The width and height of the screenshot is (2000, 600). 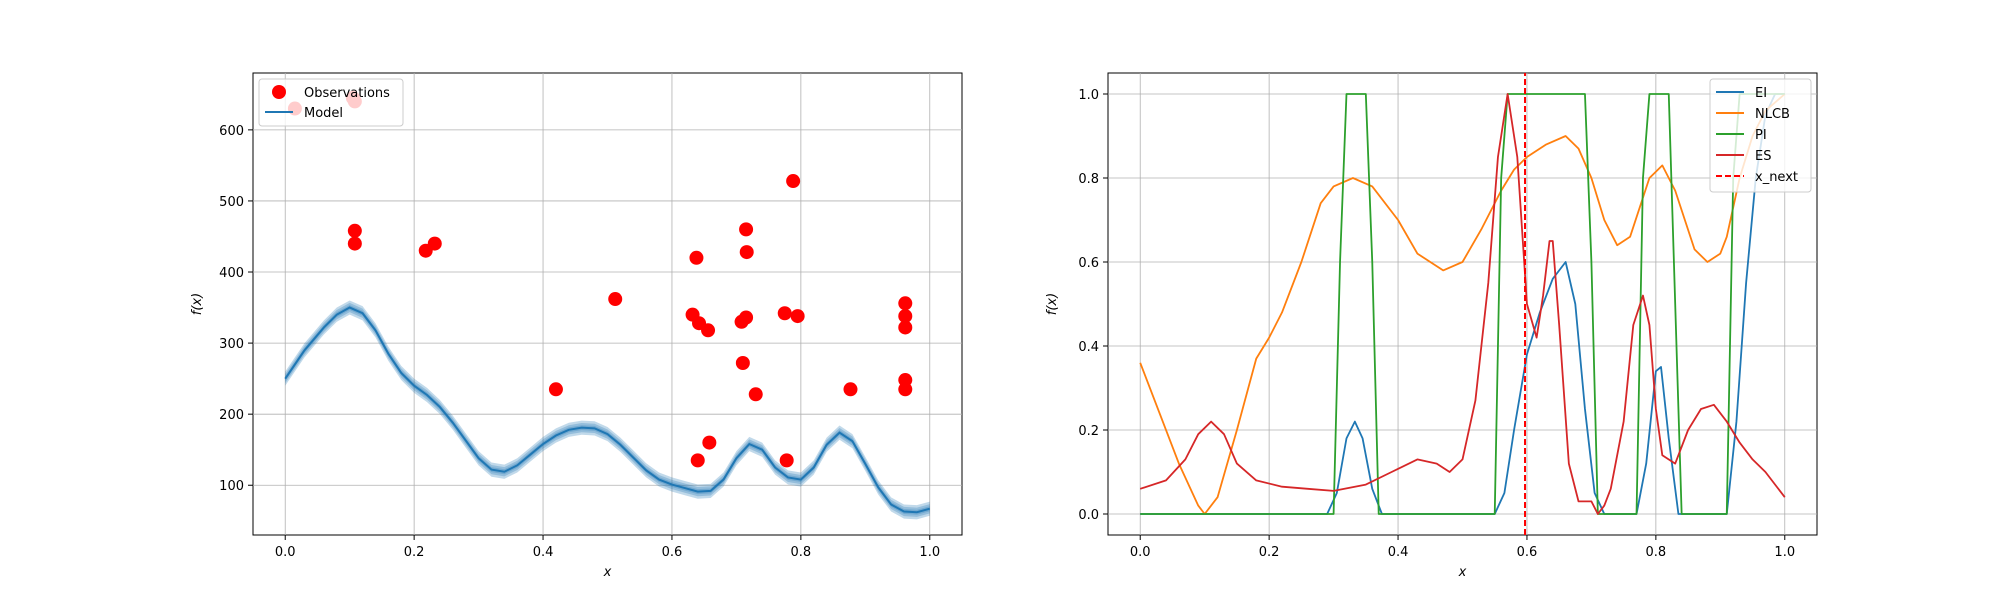 I want to click on y-tick-label: 100, so click(x=231, y=486).